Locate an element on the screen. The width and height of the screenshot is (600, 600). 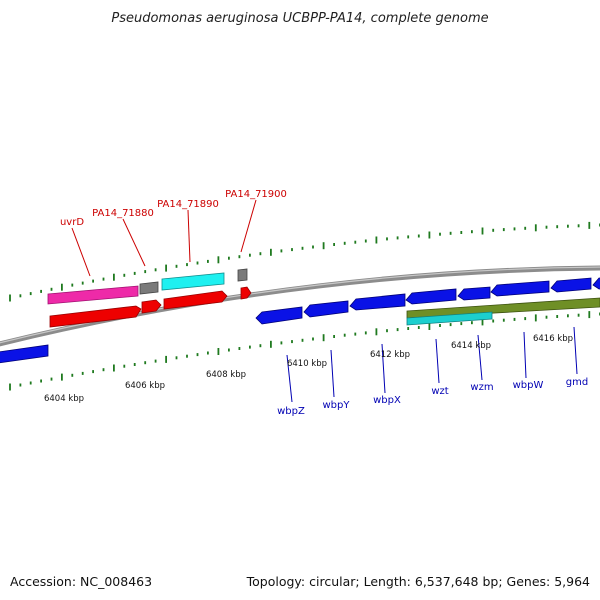
forward-label-leaders is located at coordinates (164, 238).